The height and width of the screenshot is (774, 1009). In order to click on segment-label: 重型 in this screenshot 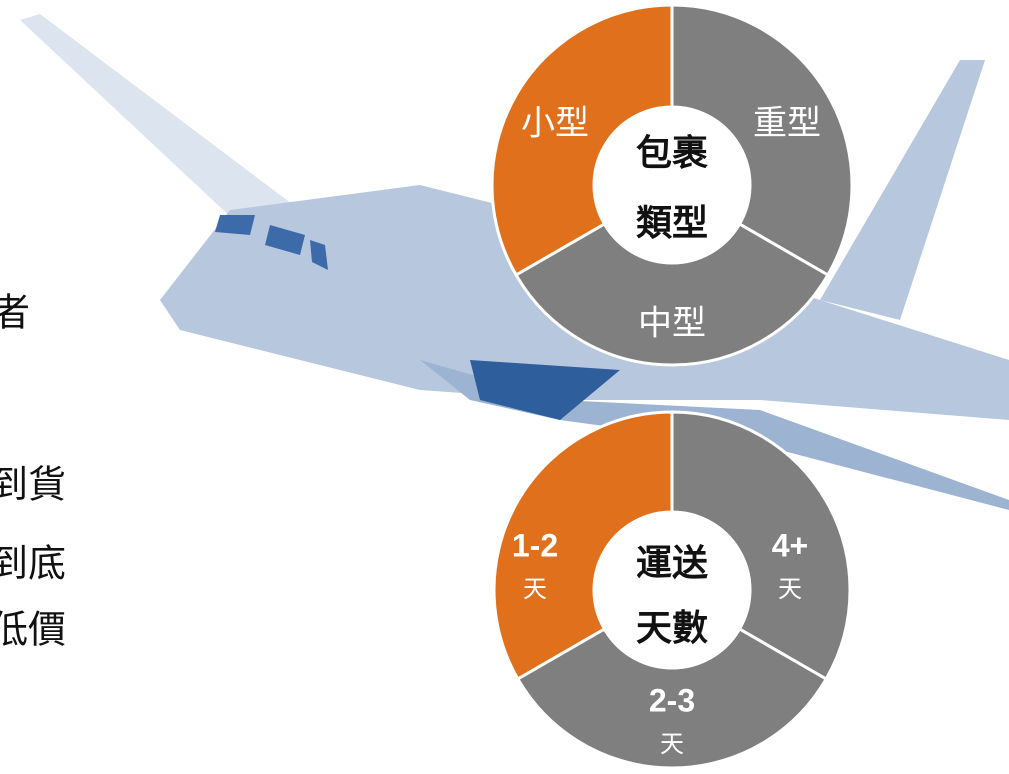, I will do `click(787, 124)`.